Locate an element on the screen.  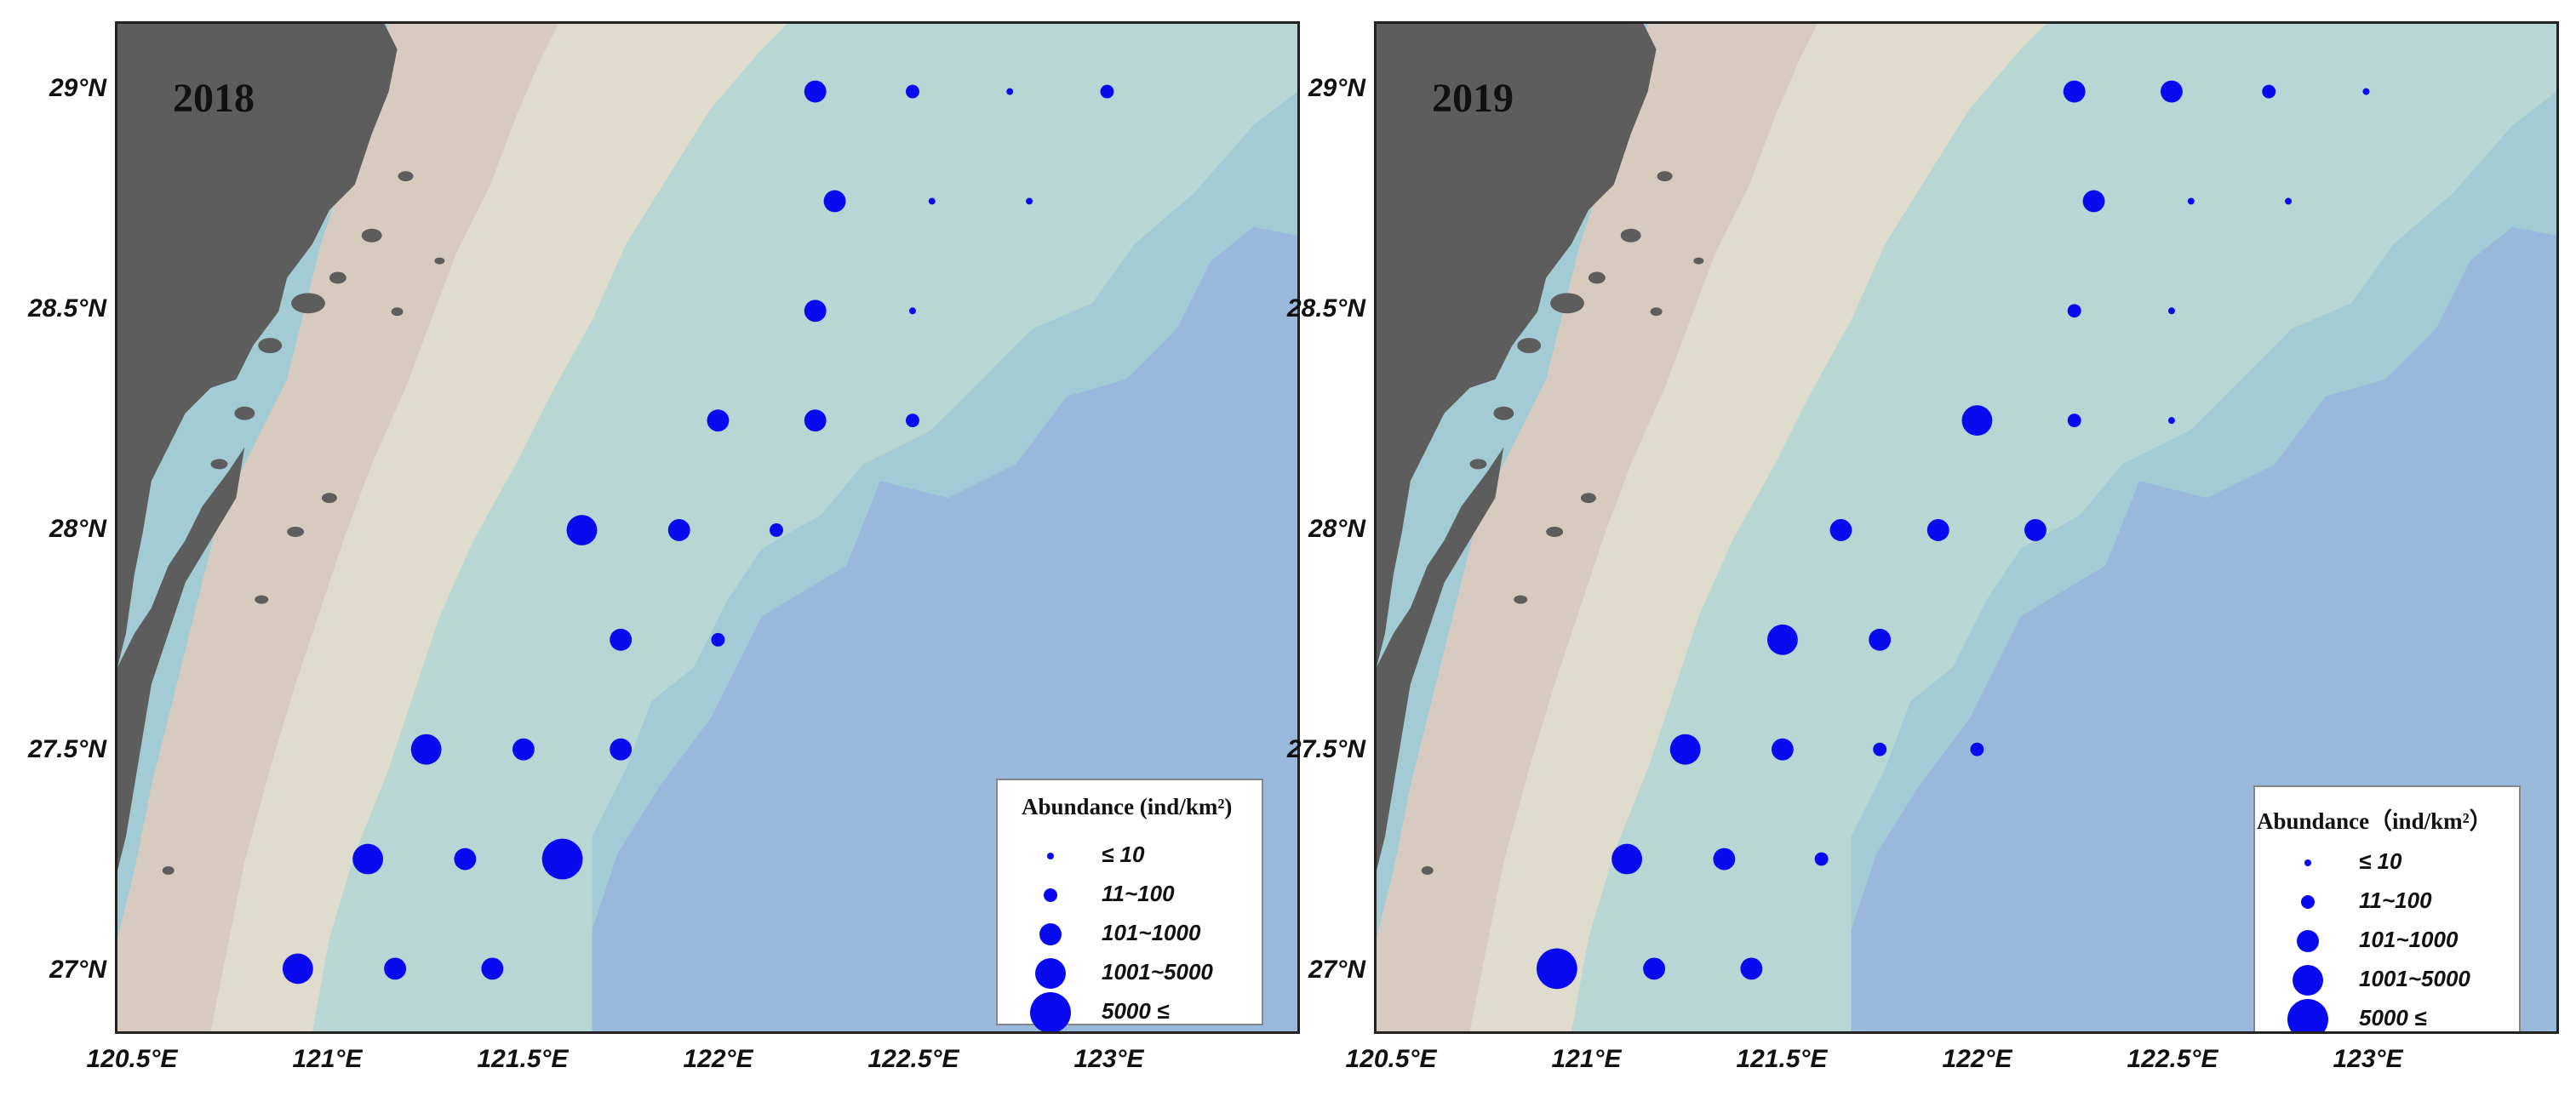
legend-title: Abundance（ind/km²） is located at coordinates (2375, 821).